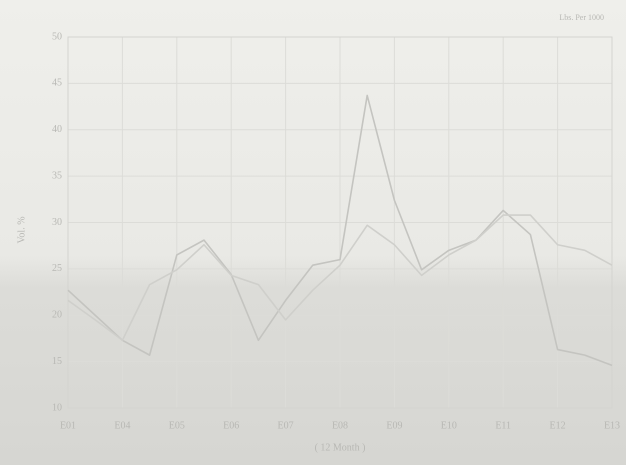  Describe the element at coordinates (57, 268) in the screenshot. I see `y-tick-label: 25` at that location.